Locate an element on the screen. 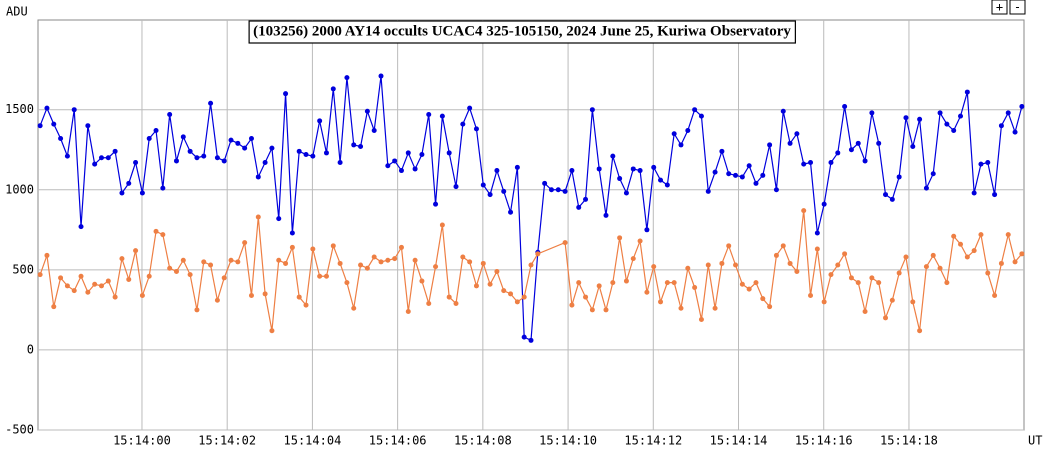 This screenshot has height=456, width=1045. y-tick-label: -500 is located at coordinates (19, 430).